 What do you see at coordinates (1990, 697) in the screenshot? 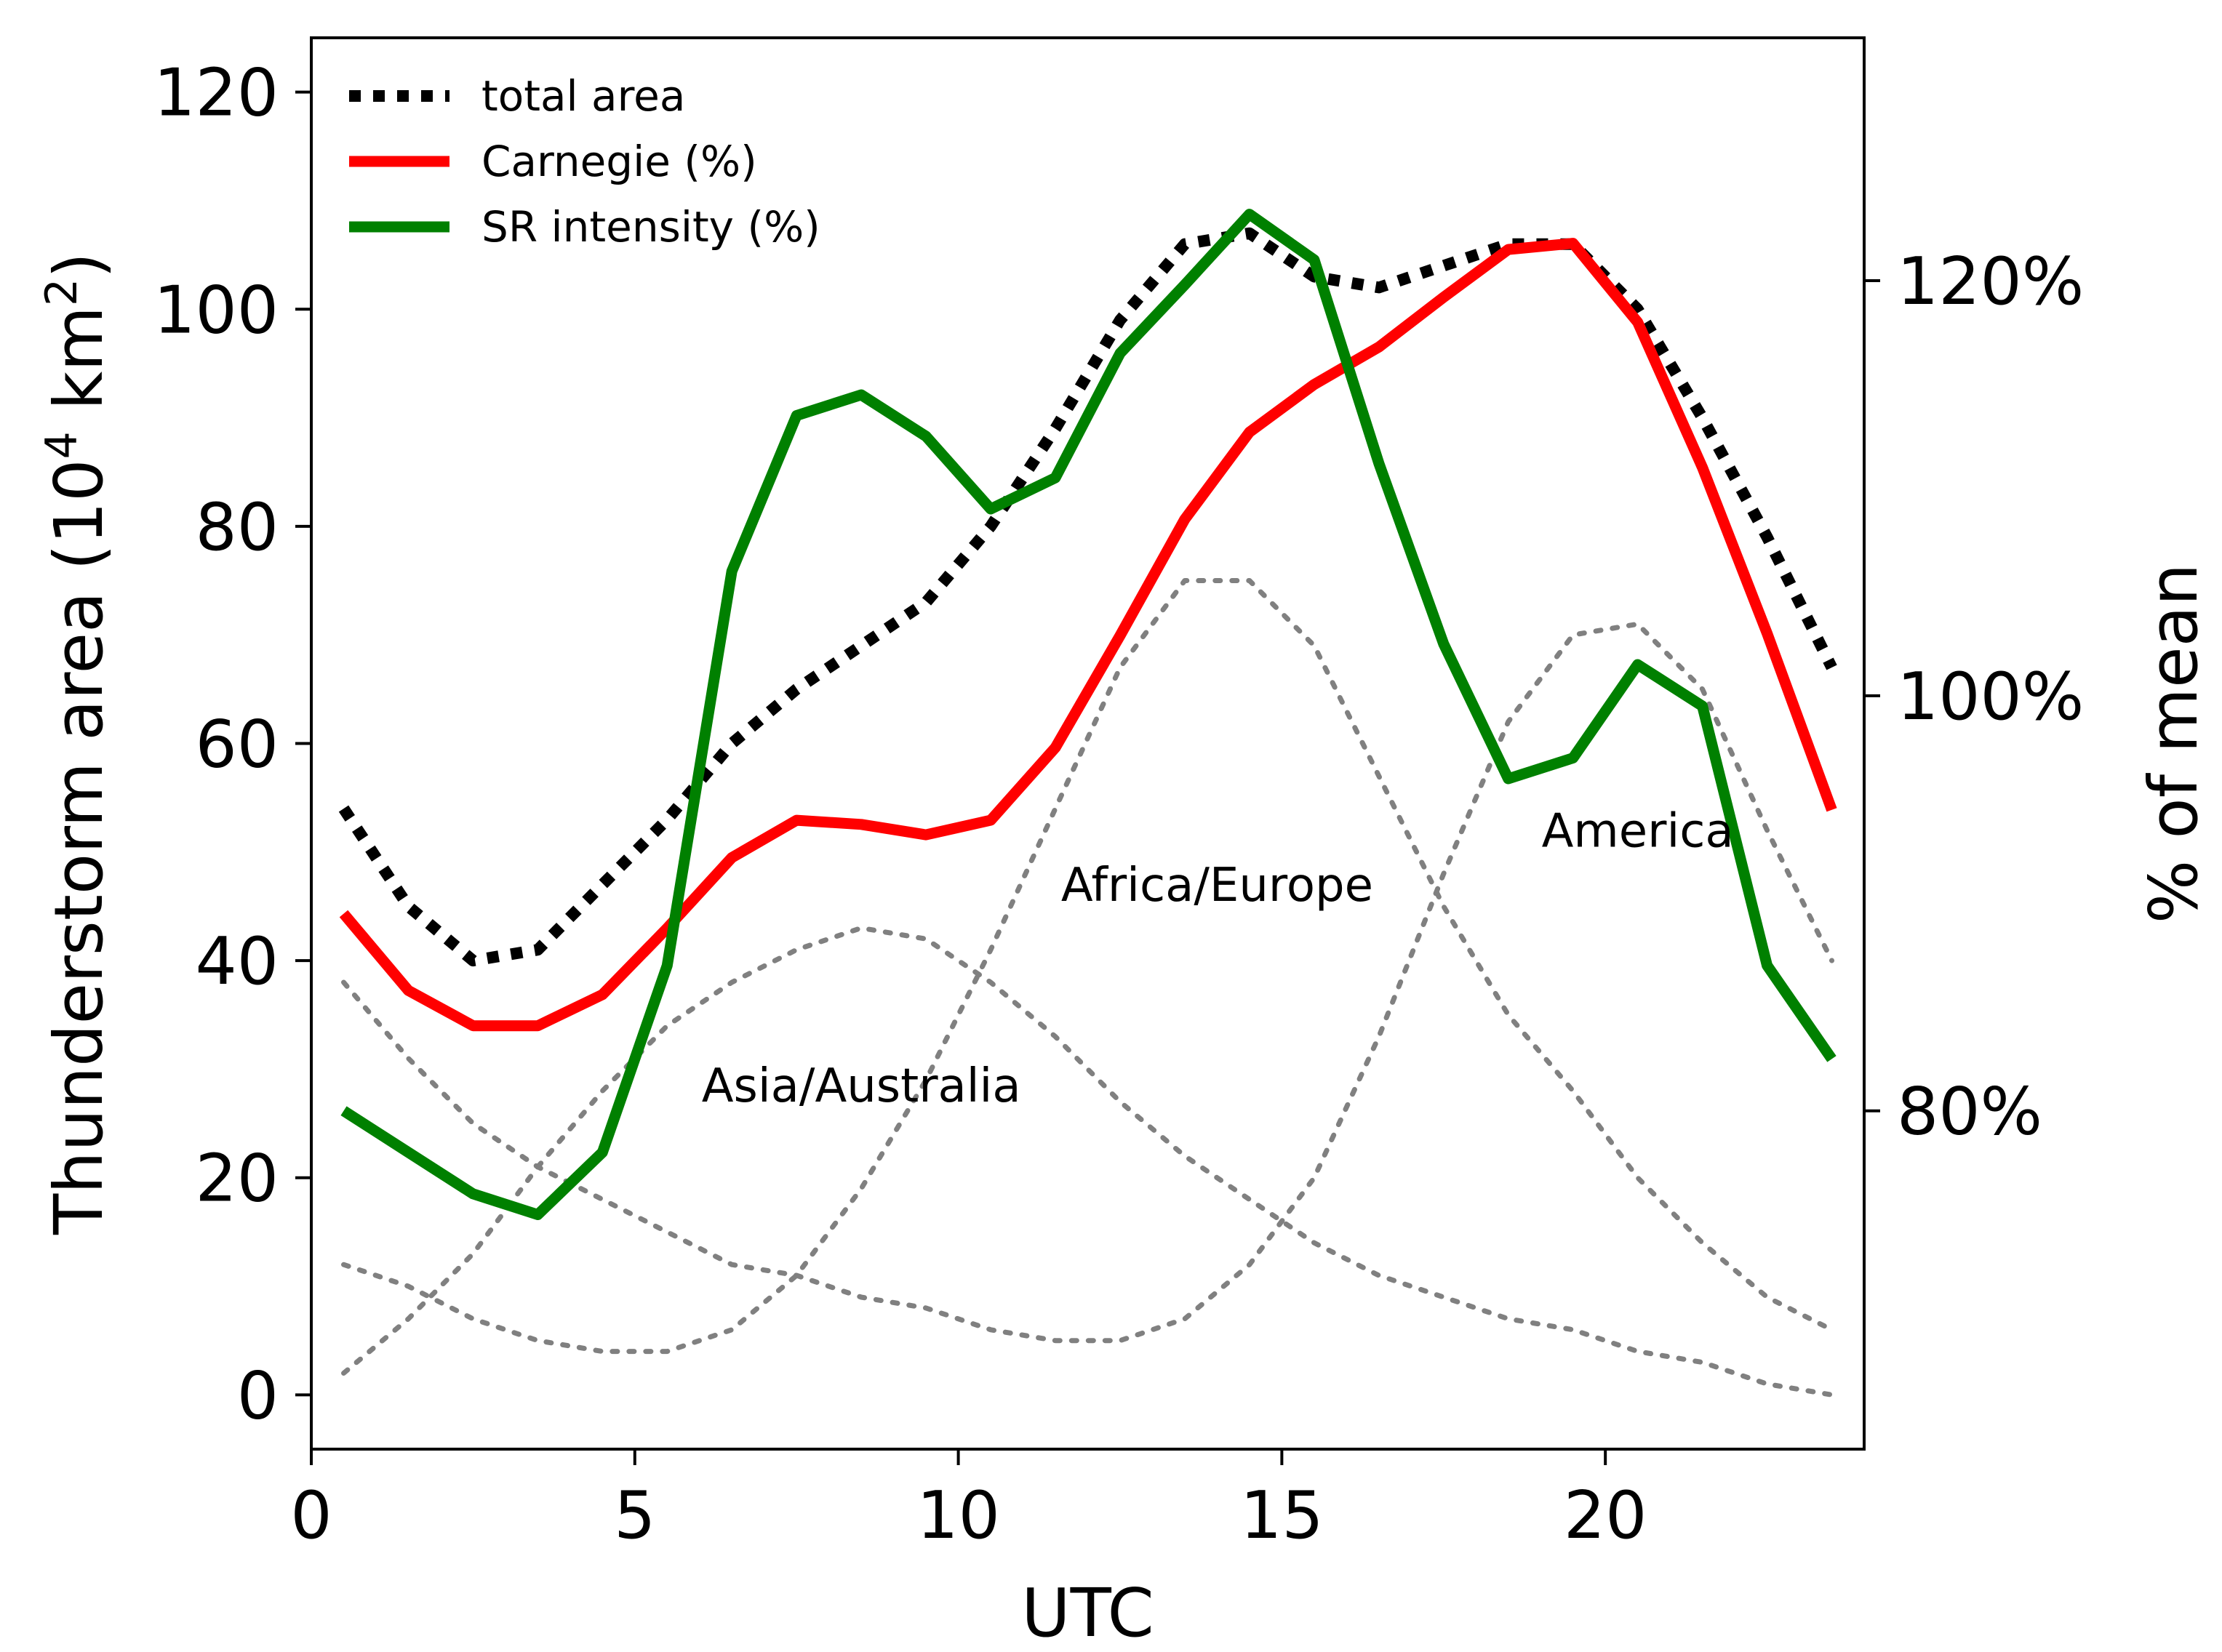
I see `y2-tick-label: 100%` at bounding box center [1990, 697].